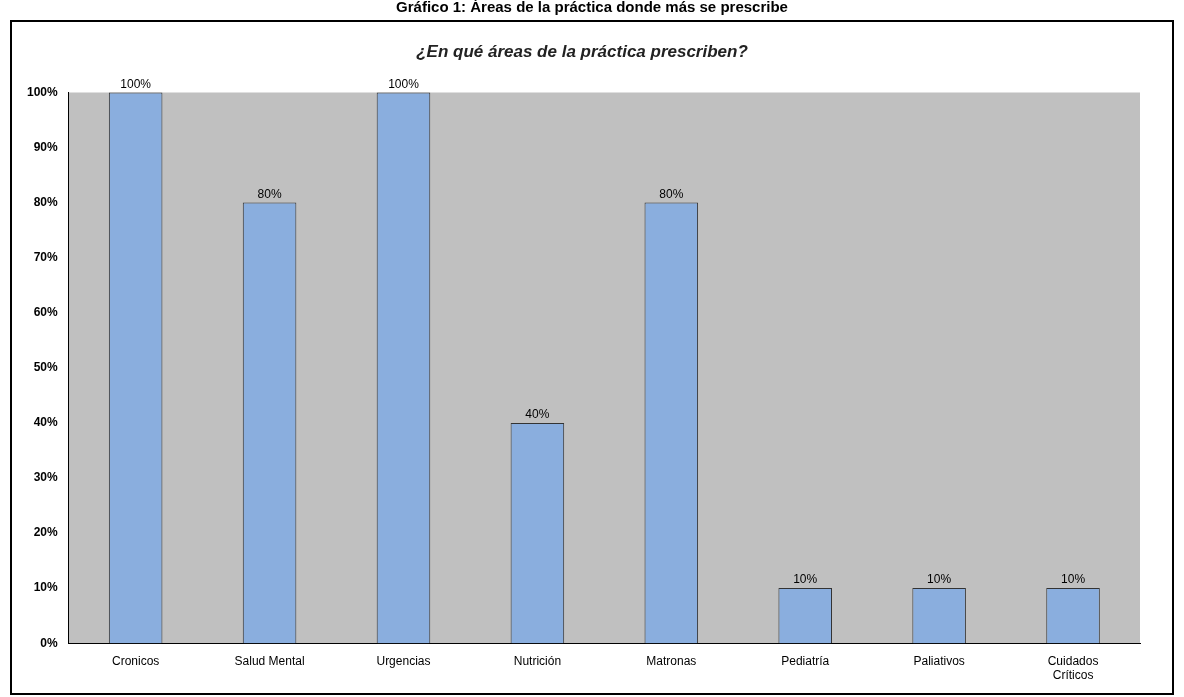  What do you see at coordinates (269, 660) in the screenshot?
I see `x-tick-label: Salud Mental` at bounding box center [269, 660].